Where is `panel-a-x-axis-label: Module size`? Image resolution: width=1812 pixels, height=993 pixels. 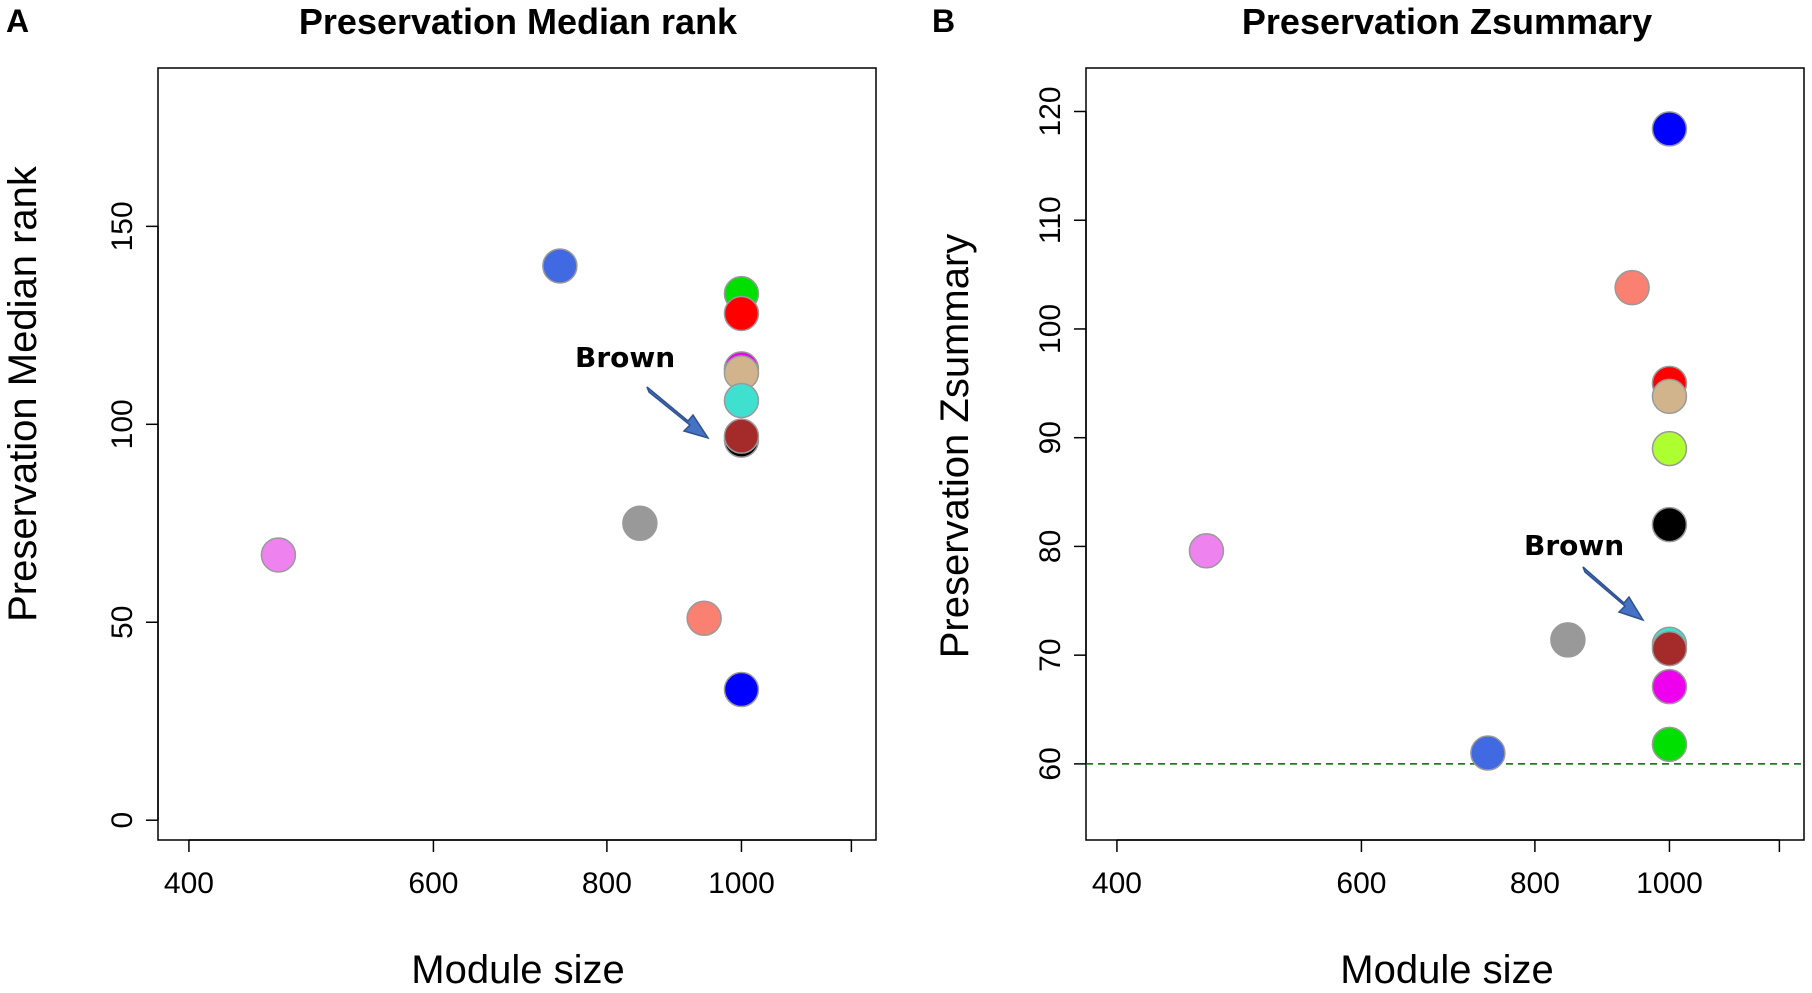 panel-a-x-axis-label: Module size is located at coordinates (517, 970).